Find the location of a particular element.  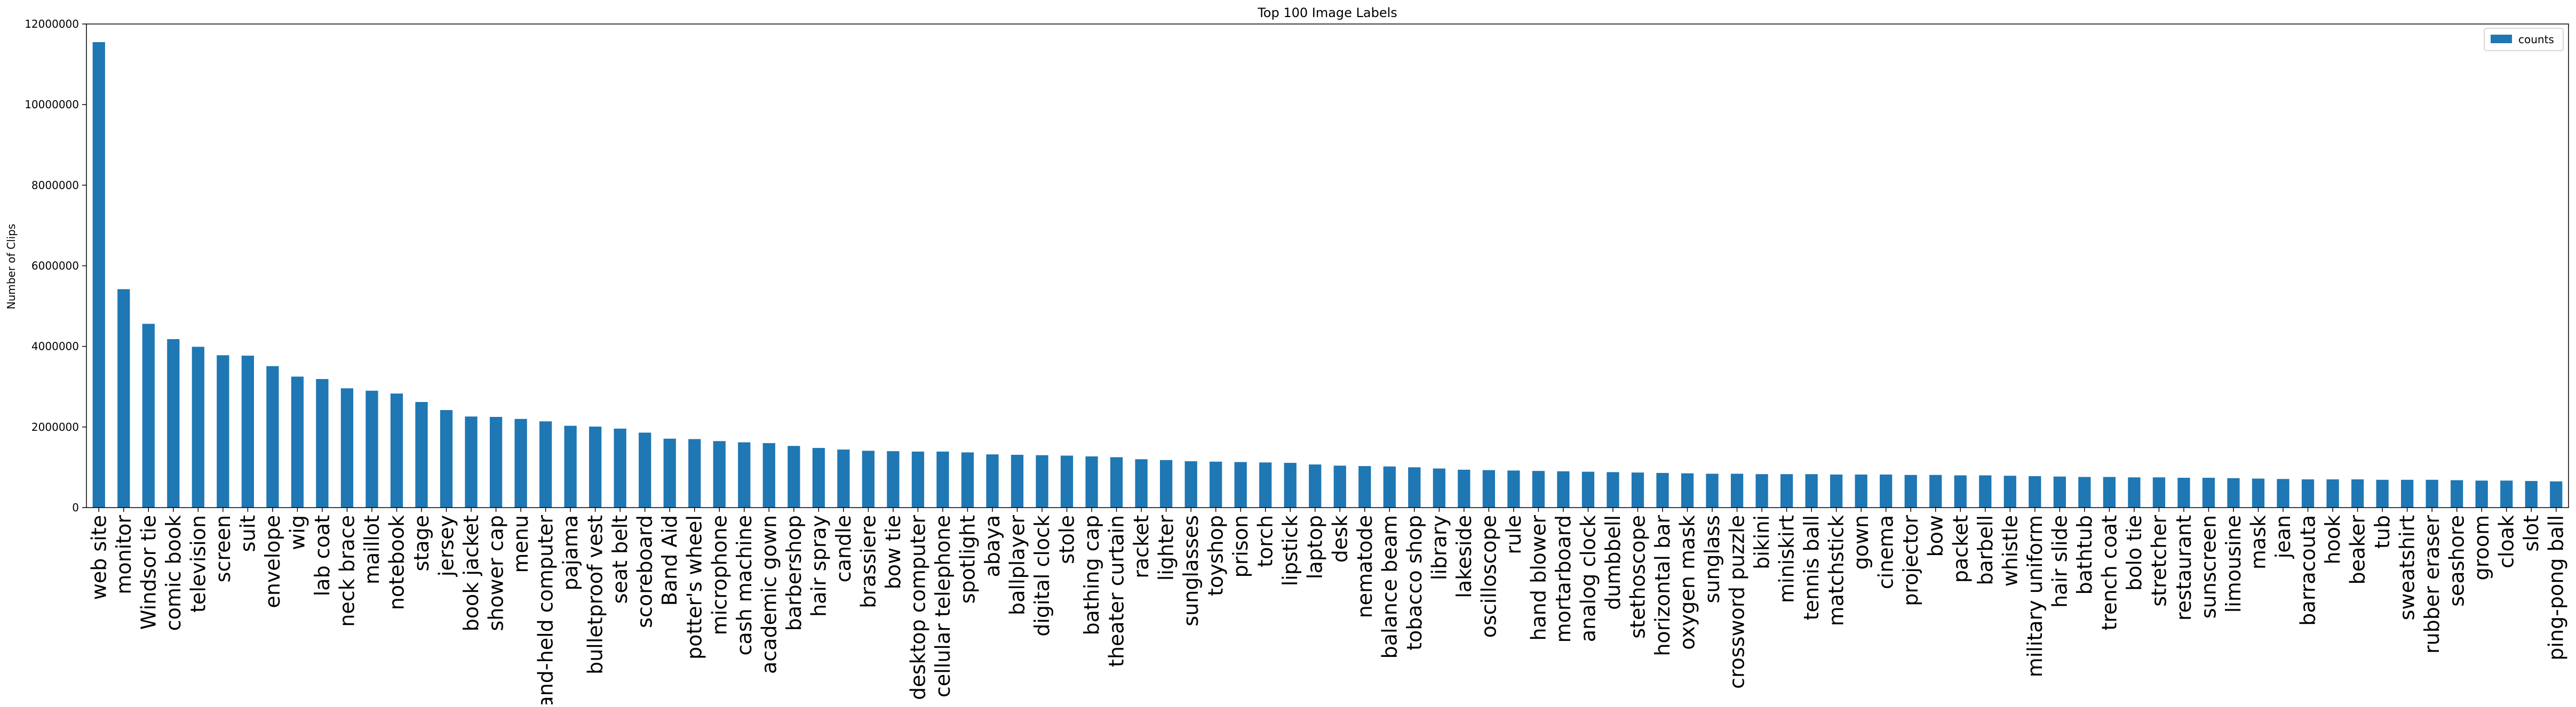

x-tick-label: tennis ball is located at coordinates (1811, 567).